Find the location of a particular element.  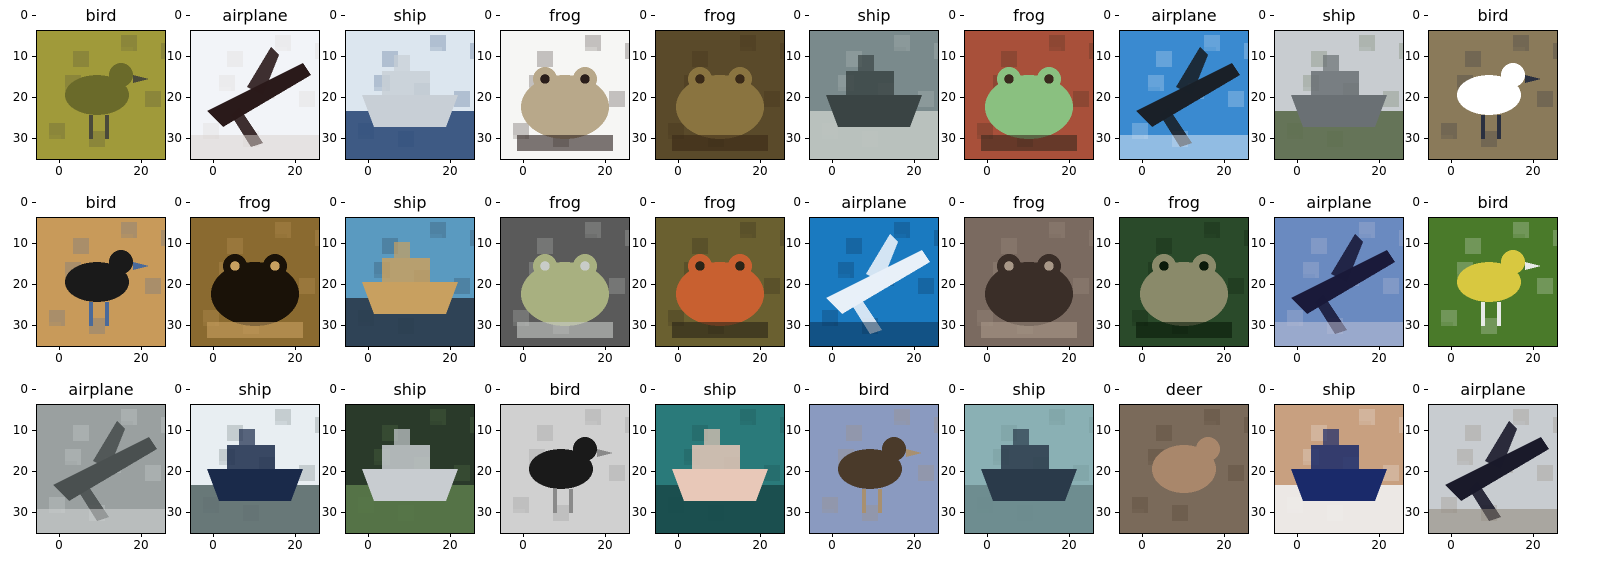

subplot-bird: bird 0 10 20 30 0 20 is located at coordinates (83, 90).